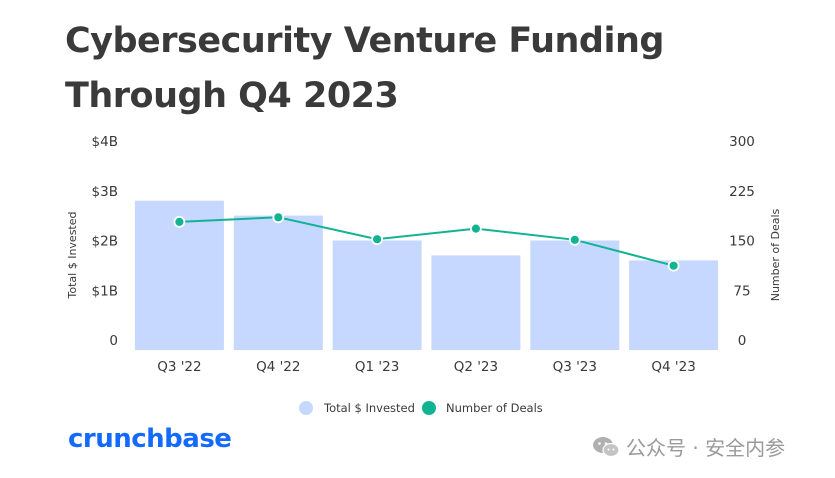 The image size is (835, 478). What do you see at coordinates (179, 367) in the screenshot?
I see `x-tick-label: Q3 '22` at bounding box center [179, 367].